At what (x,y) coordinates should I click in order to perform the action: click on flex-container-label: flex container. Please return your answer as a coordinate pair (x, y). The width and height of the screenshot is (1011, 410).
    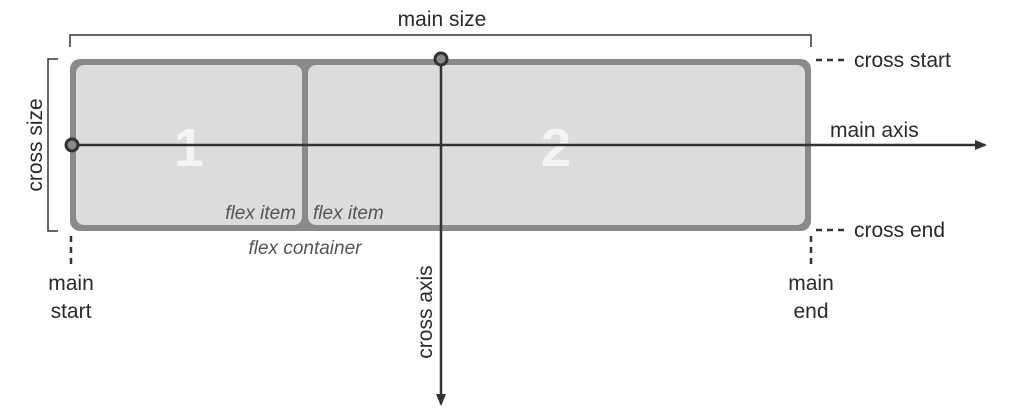
    Looking at the image, I should click on (305, 248).